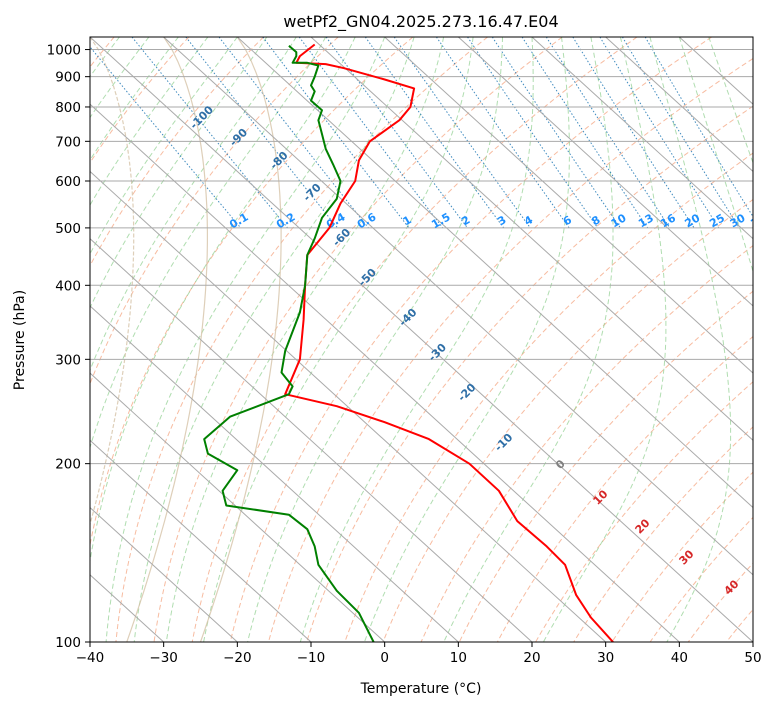 Image resolution: width=775 pixels, height=708 pixels. Describe the element at coordinates (420, 22) in the screenshot. I see `chart-title: wetPf2_GN04.2025.273.16.47.E04` at that location.